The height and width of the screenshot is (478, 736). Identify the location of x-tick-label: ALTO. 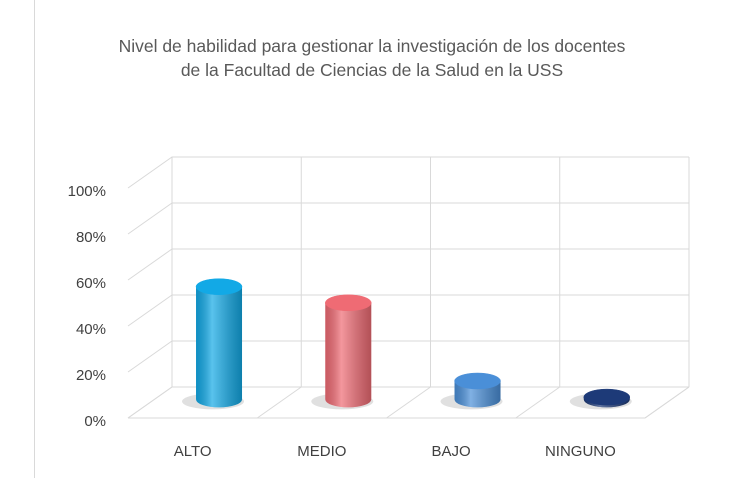
(193, 451).